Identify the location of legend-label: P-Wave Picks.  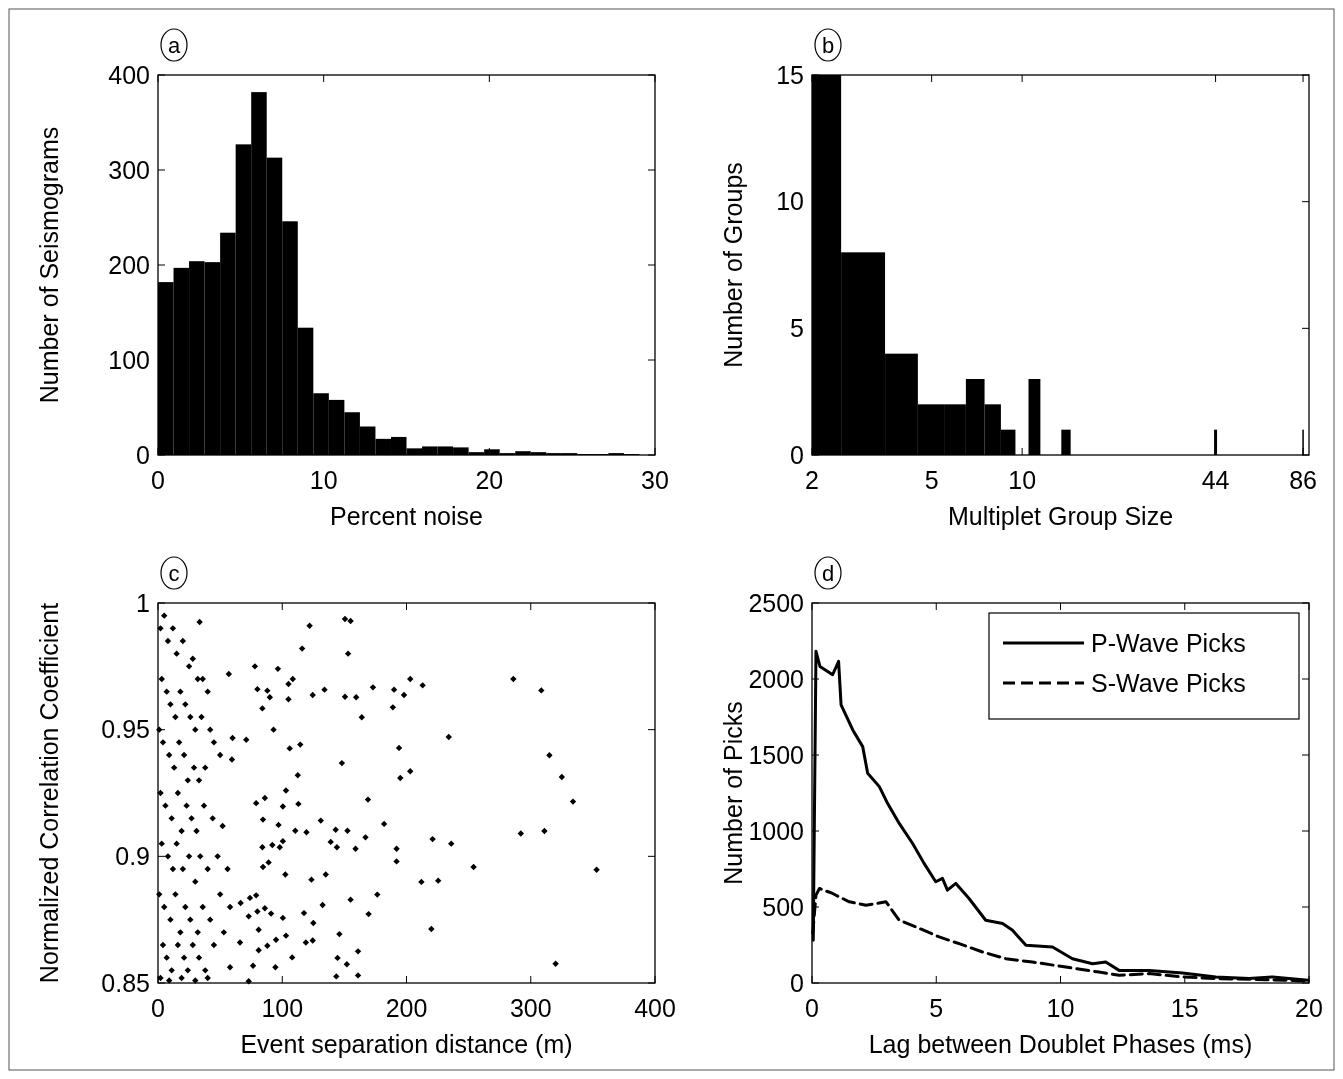
(1168, 643).